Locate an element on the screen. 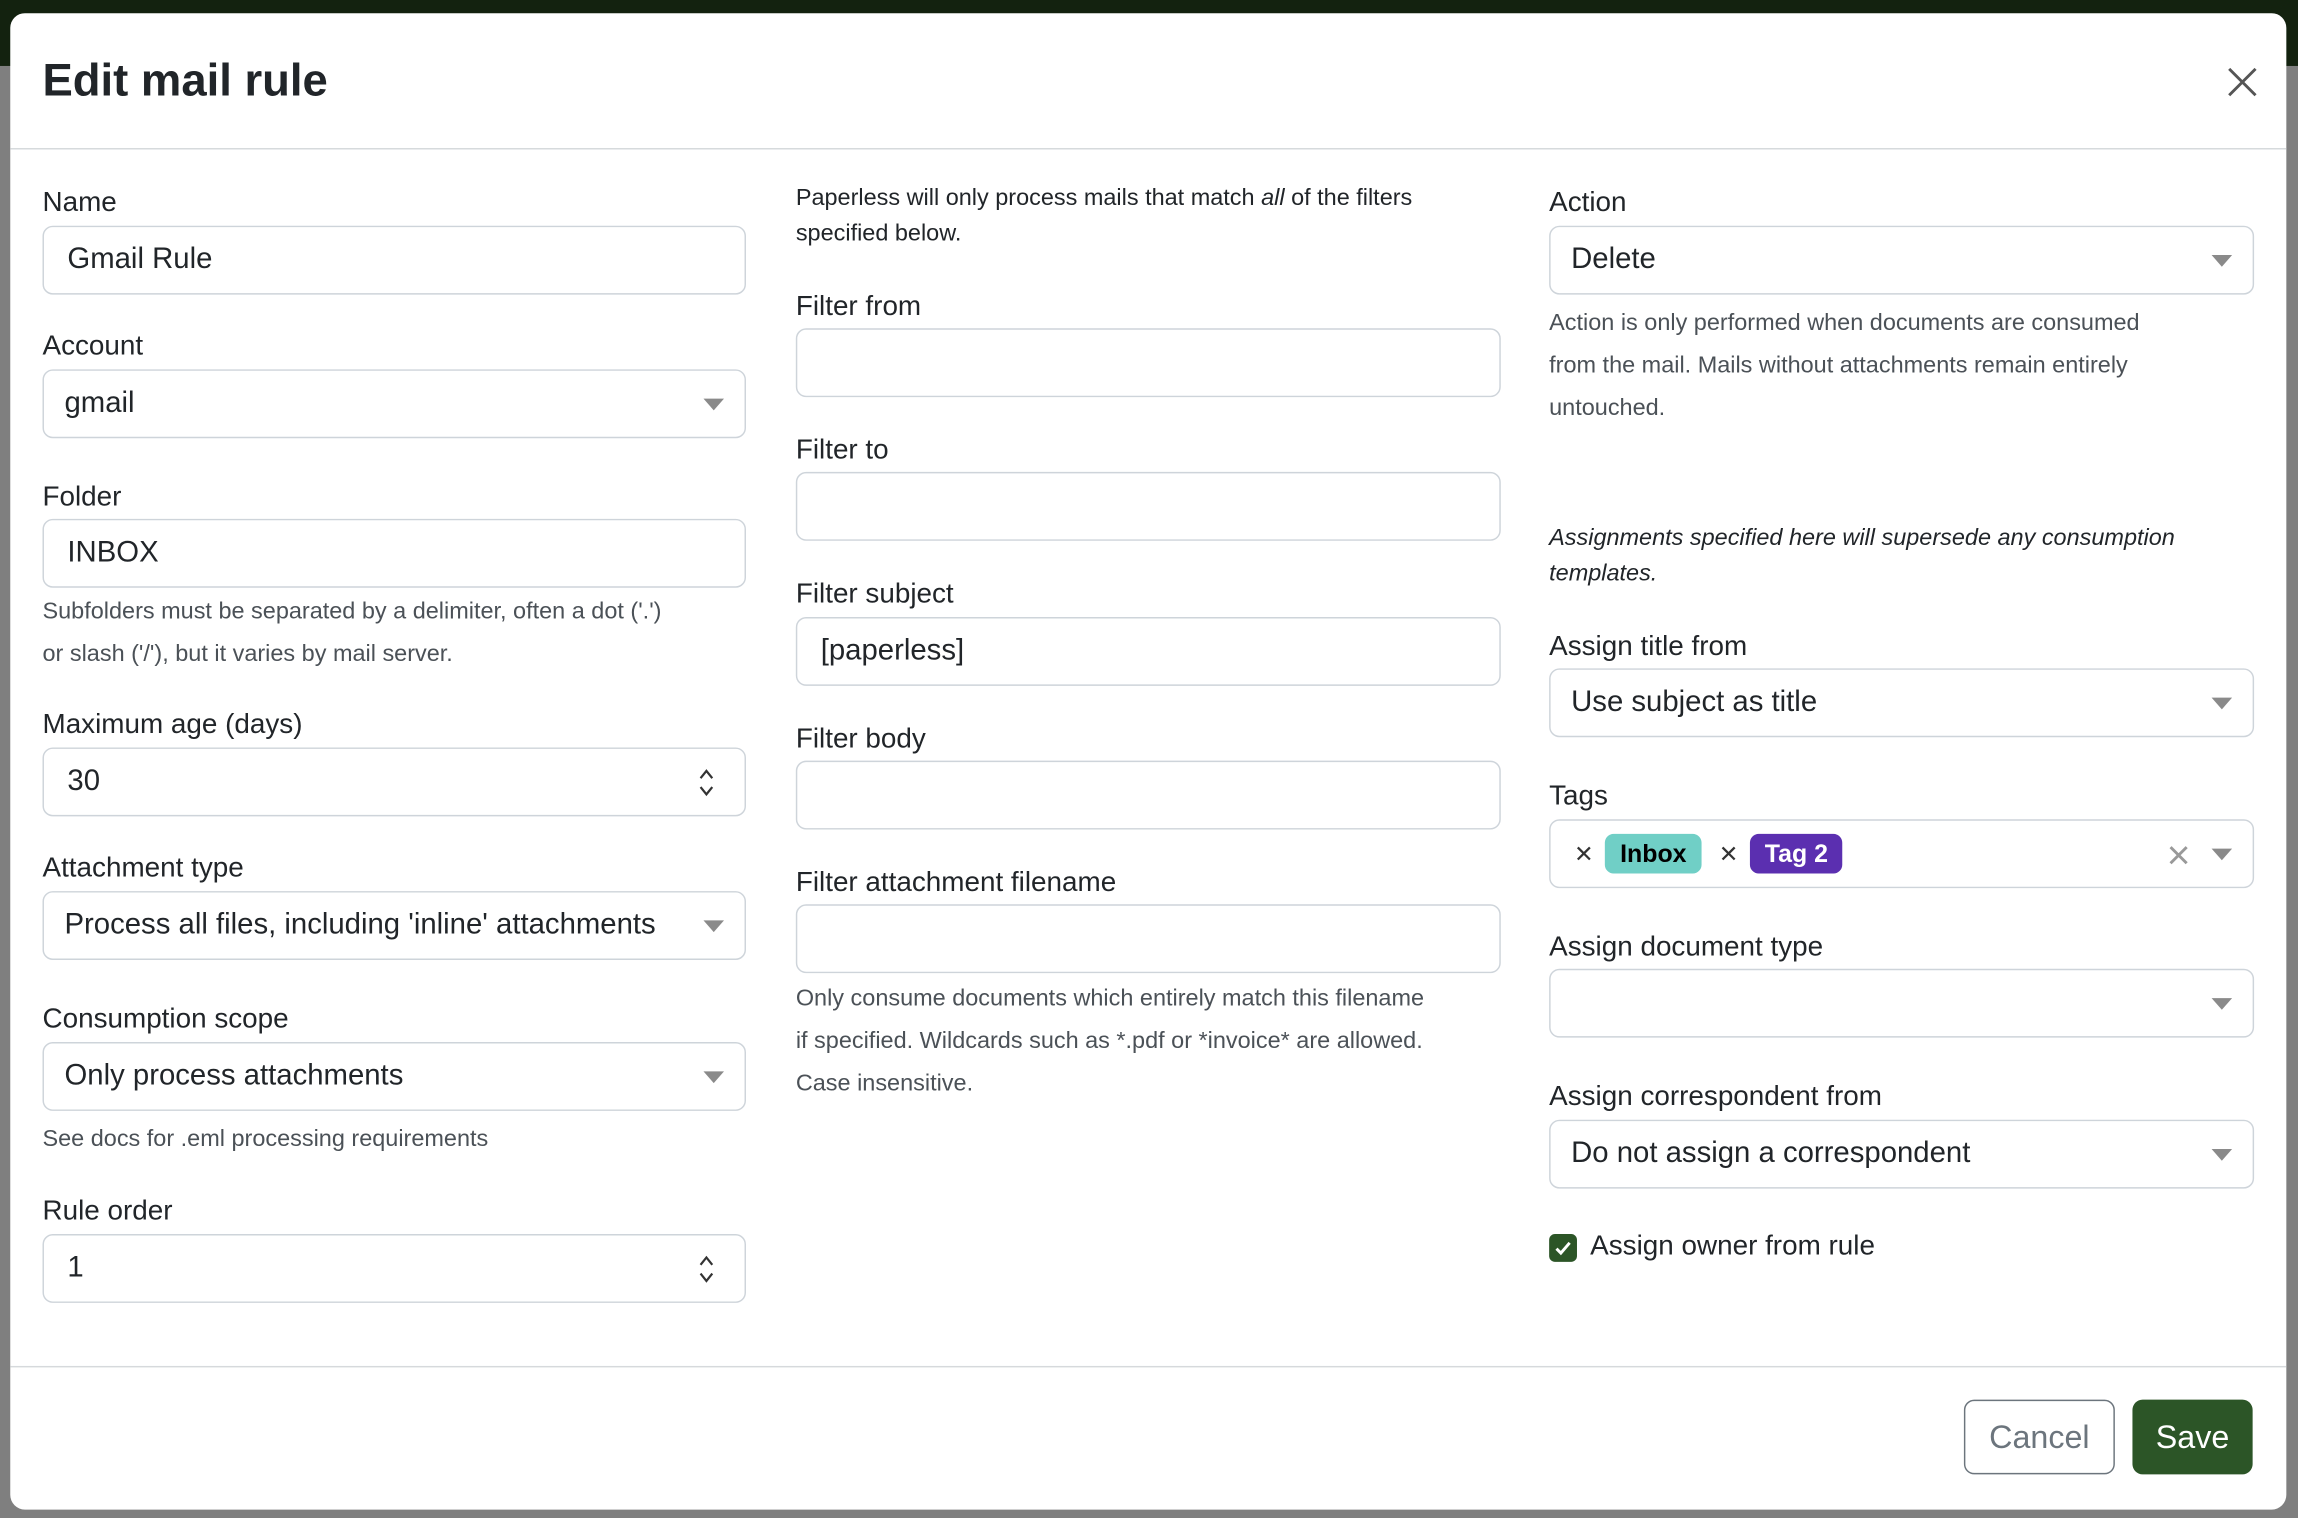 The width and height of the screenshot is (2298, 1518). intro-text: specified below. is located at coordinates (878, 234).